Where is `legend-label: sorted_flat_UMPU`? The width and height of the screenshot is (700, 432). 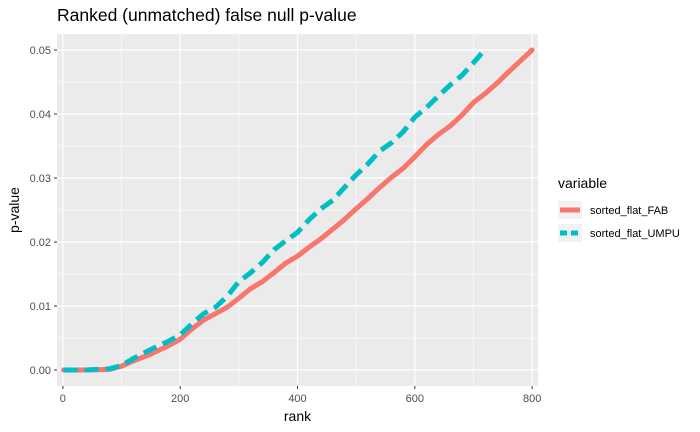
legend-label: sorted_flat_UMPU is located at coordinates (635, 234).